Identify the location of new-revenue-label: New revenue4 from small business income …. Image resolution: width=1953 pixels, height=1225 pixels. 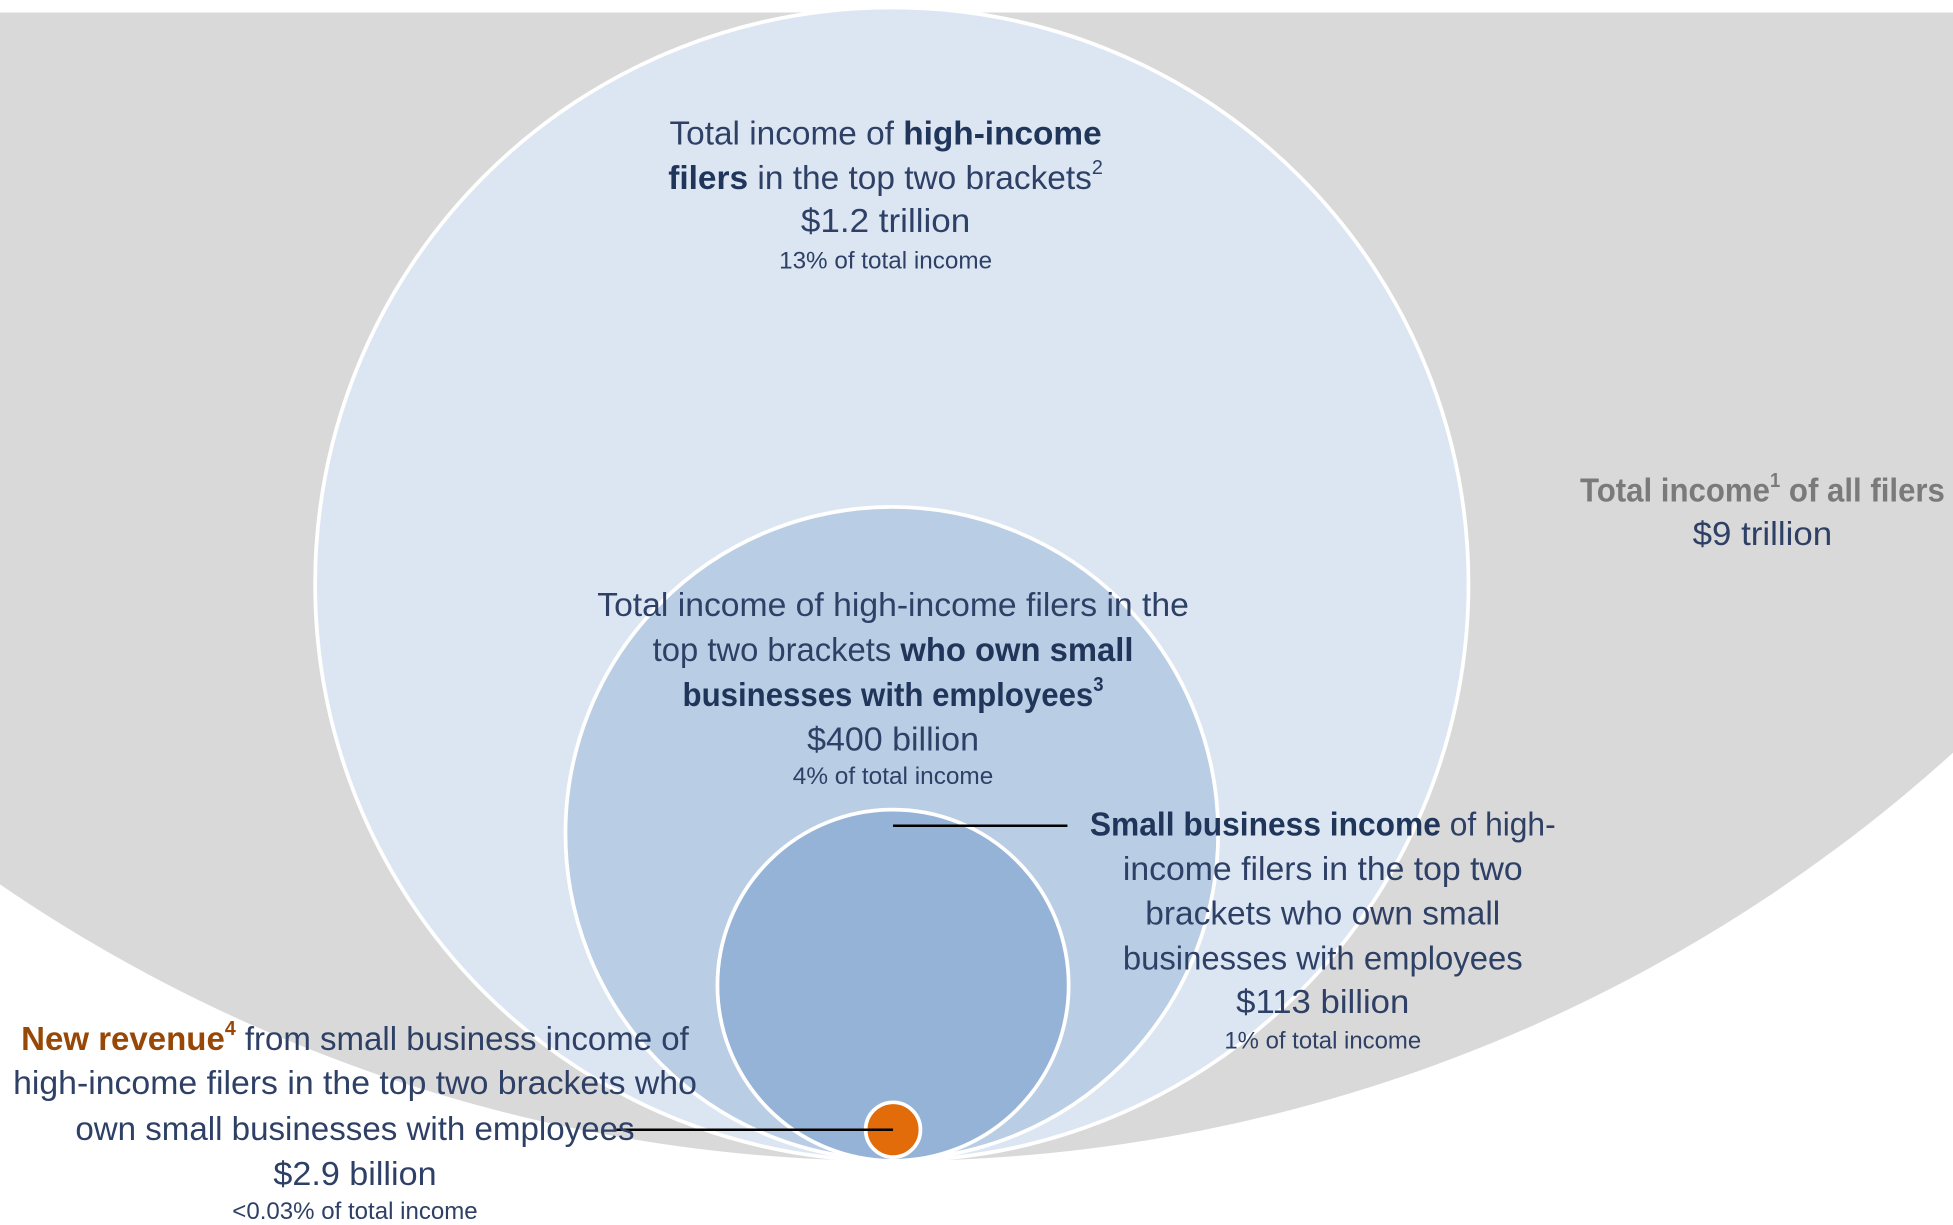
(355, 1121).